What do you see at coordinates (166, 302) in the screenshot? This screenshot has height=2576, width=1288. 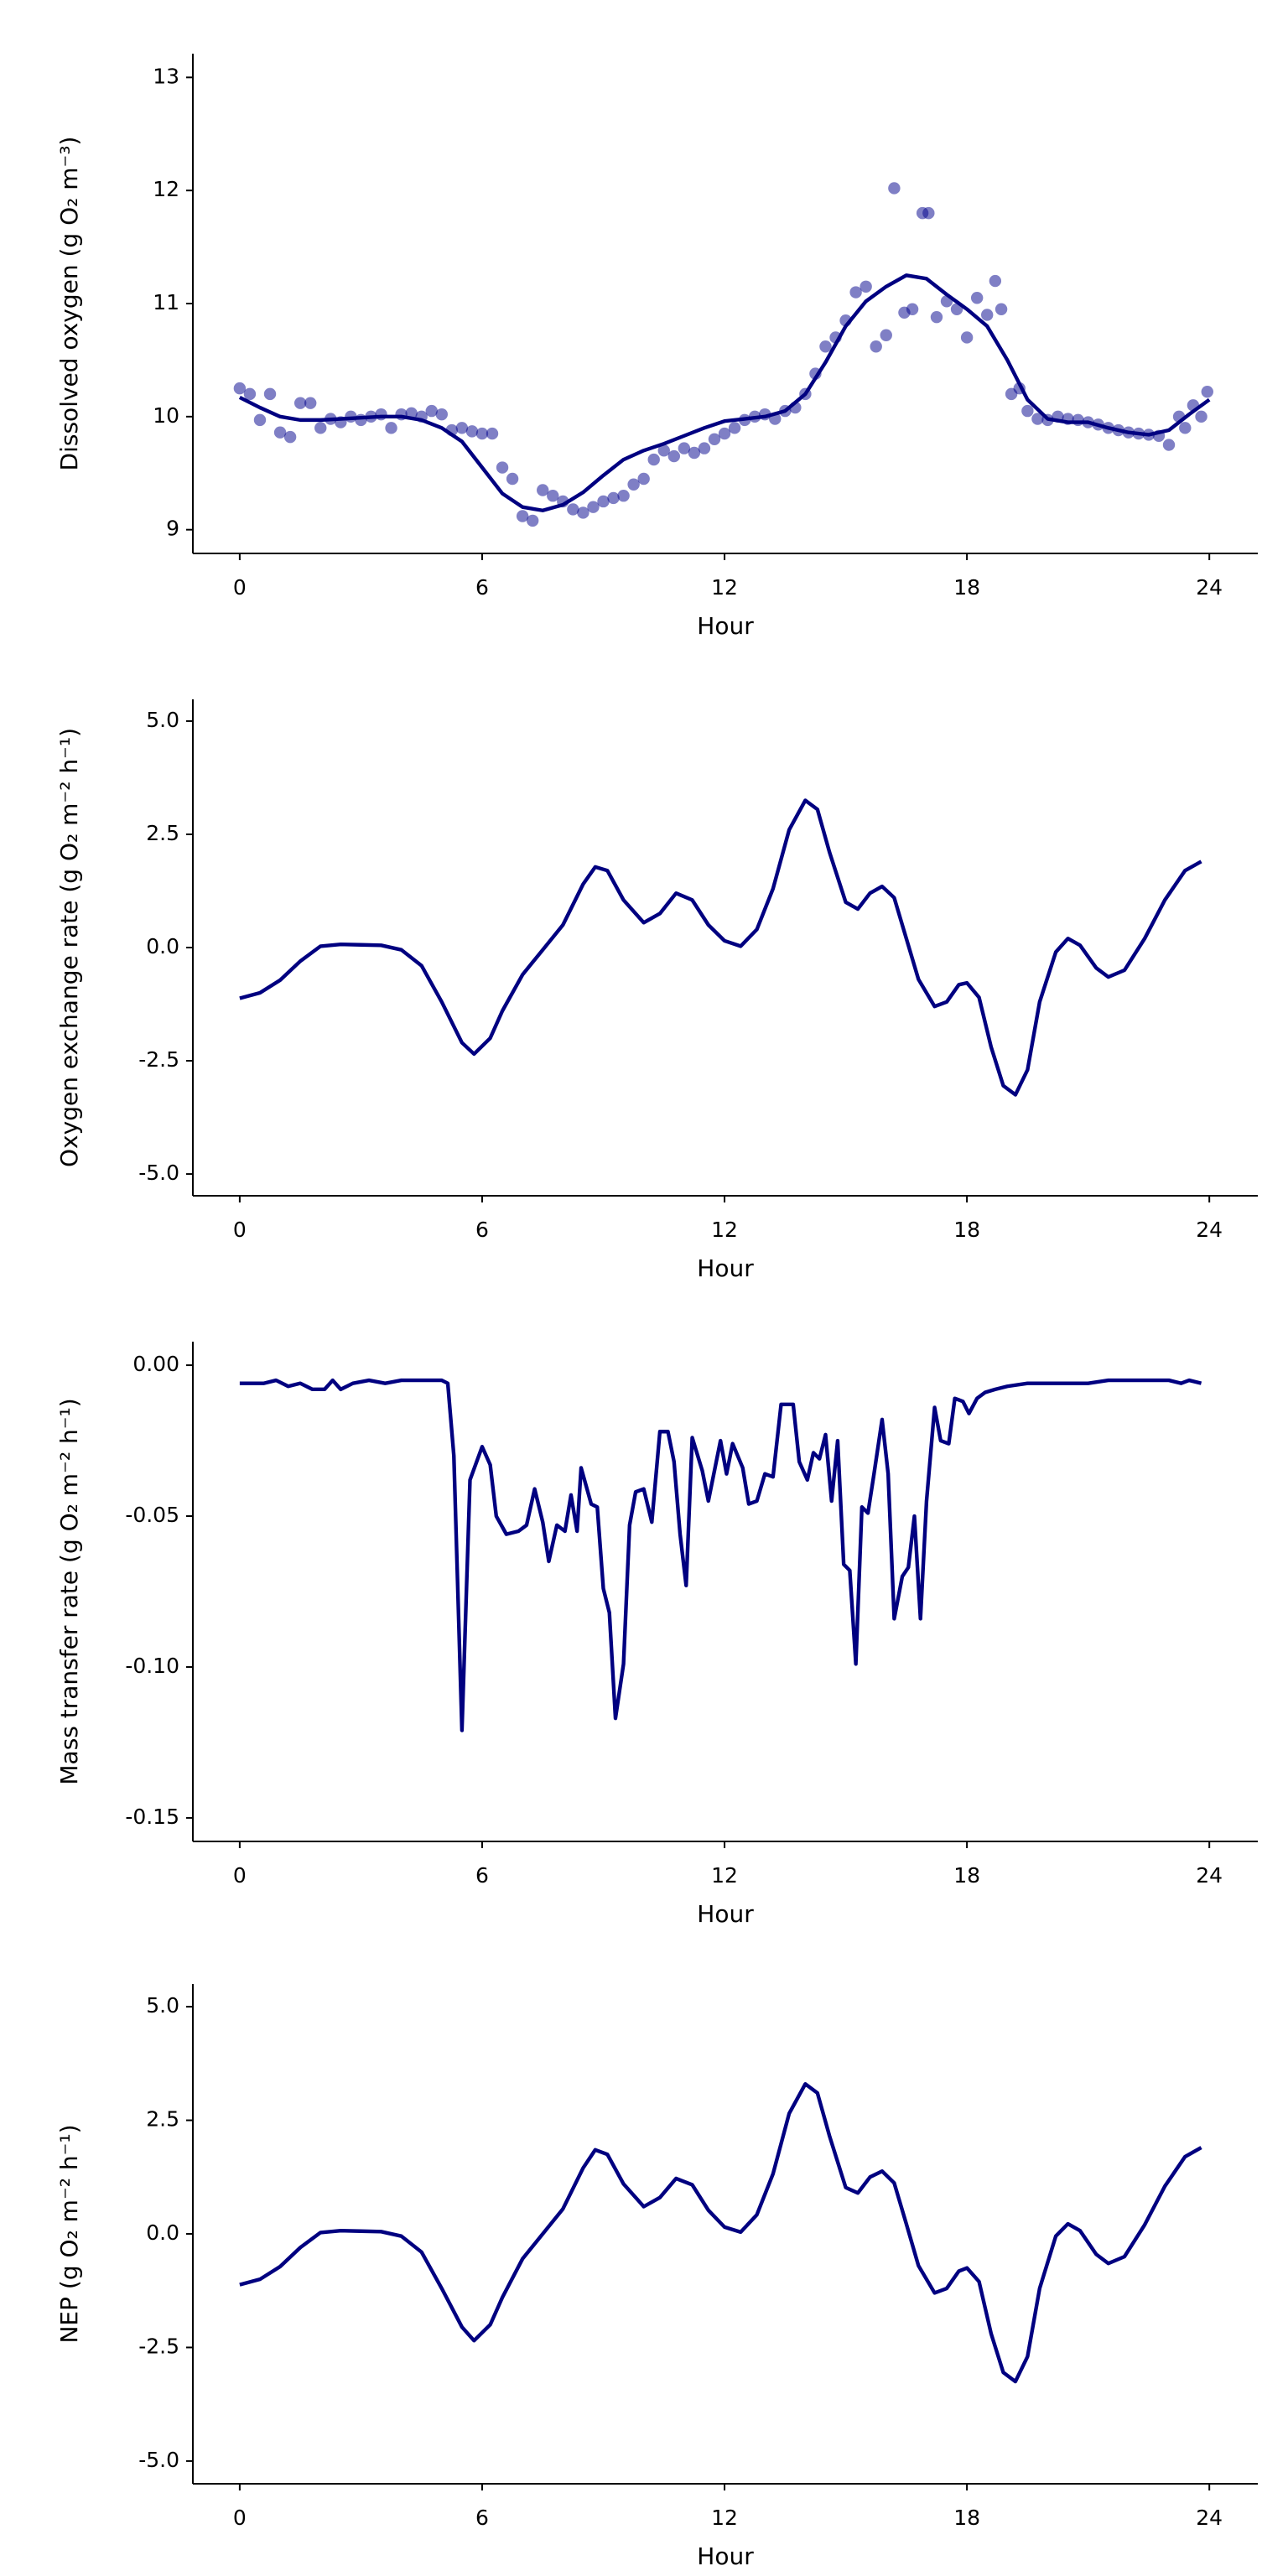 I see `y-tick-label: 11` at bounding box center [166, 302].